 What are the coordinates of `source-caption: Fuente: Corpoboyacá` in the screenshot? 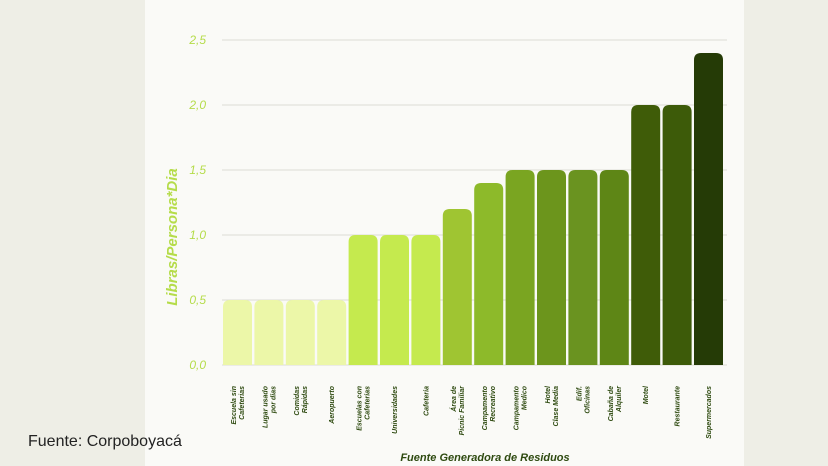 It's located at (105, 441).